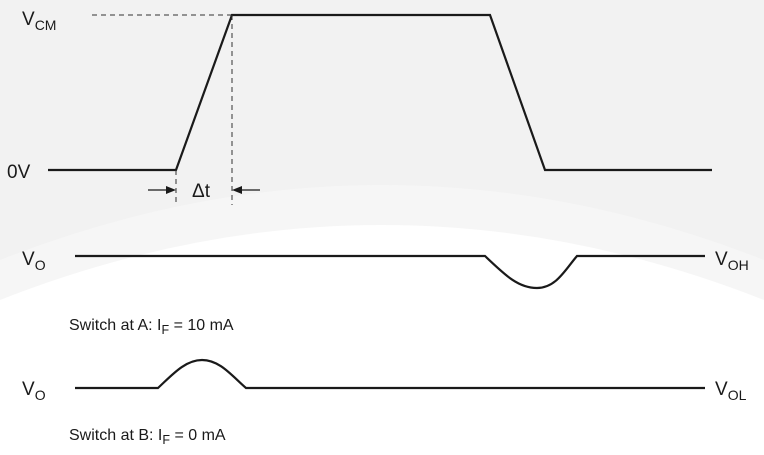 The width and height of the screenshot is (764, 455). Describe the element at coordinates (390, 374) in the screenshot. I see `vo-waveform-switch-b` at that location.